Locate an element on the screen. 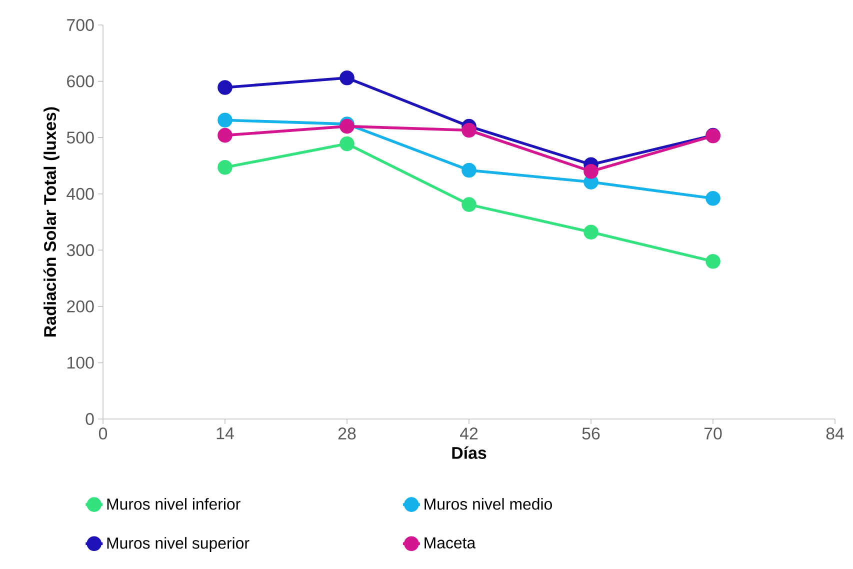 The width and height of the screenshot is (853, 569). legend-label: Muros nivel inferior is located at coordinates (173, 504).